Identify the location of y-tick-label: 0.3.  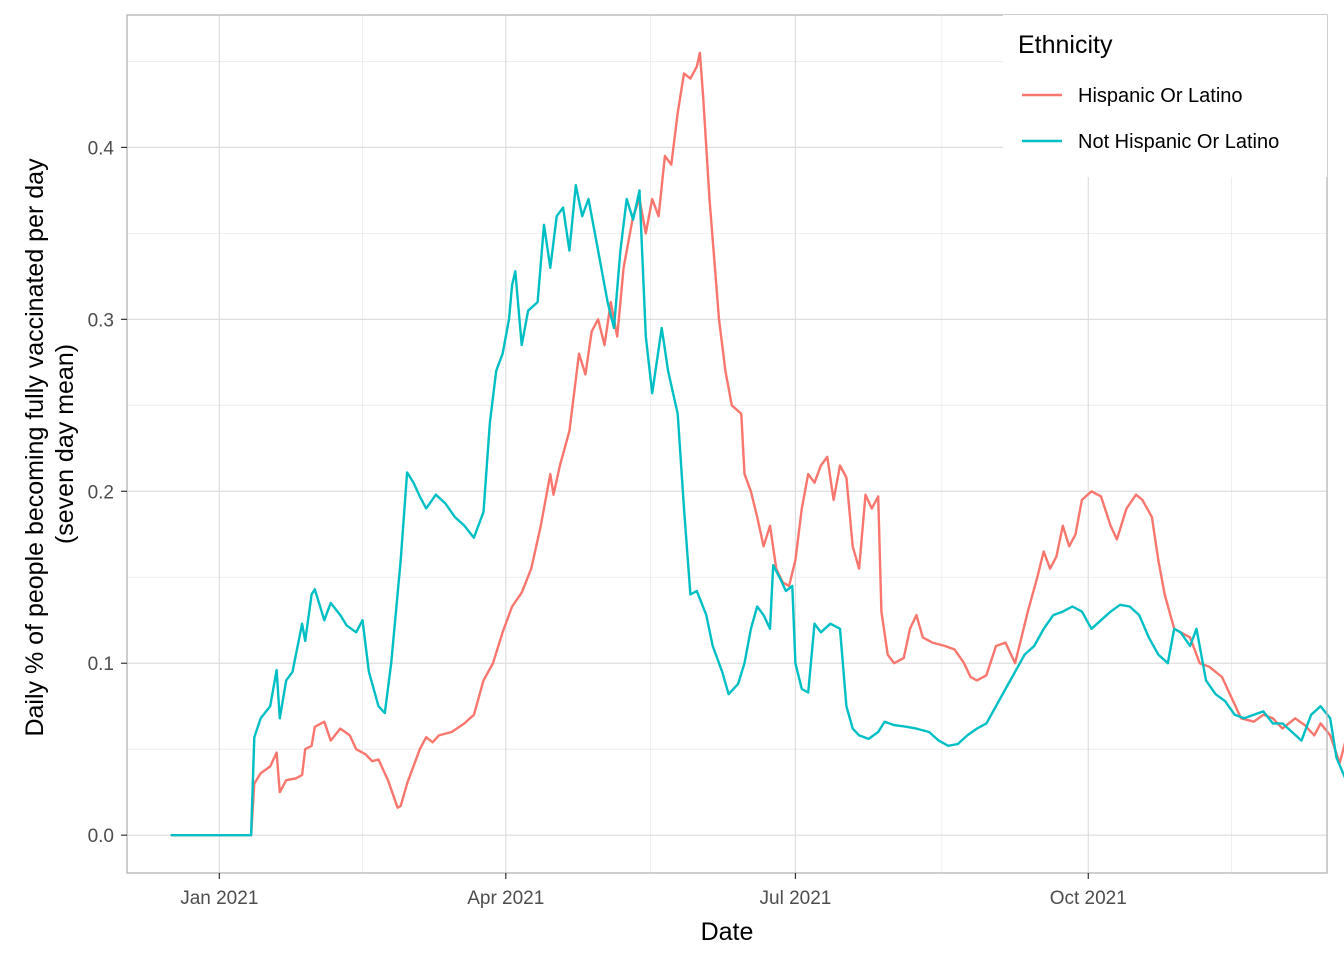
(101, 320).